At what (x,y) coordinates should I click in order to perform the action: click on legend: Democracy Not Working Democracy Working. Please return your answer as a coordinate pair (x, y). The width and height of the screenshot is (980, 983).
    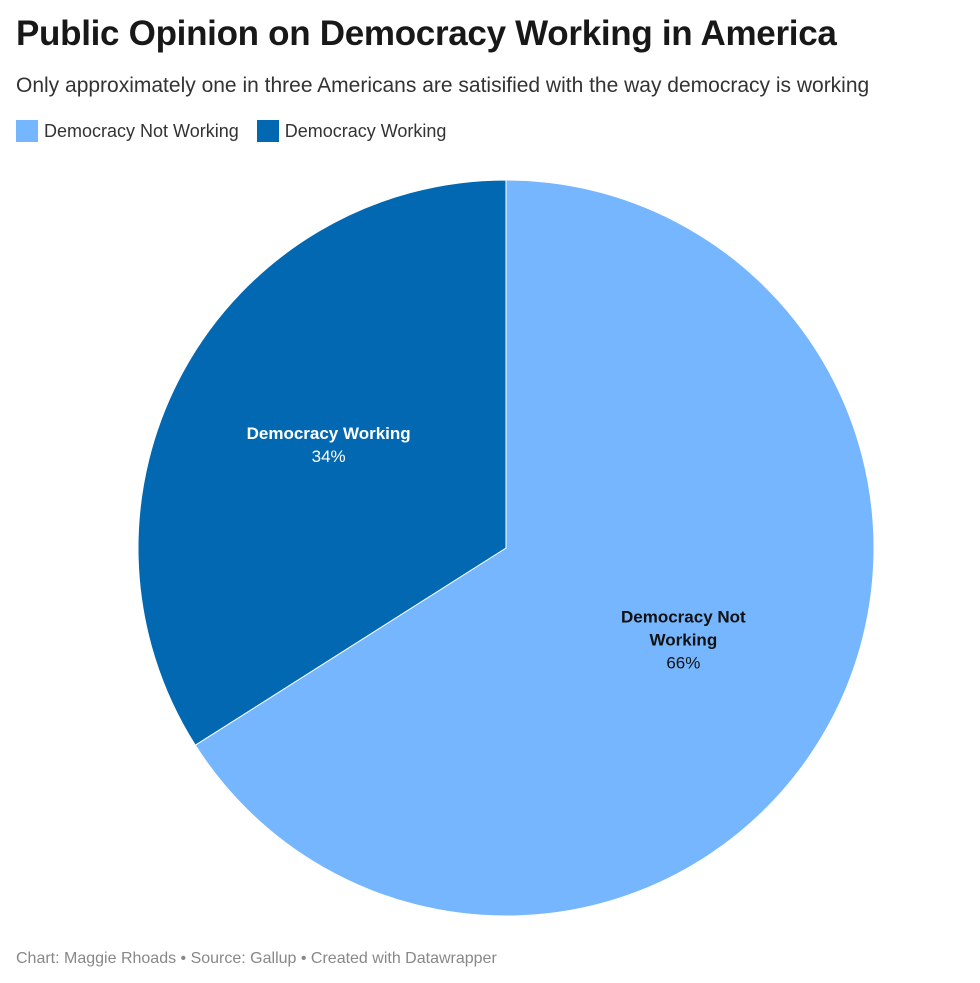
    Looking at the image, I should click on (231, 131).